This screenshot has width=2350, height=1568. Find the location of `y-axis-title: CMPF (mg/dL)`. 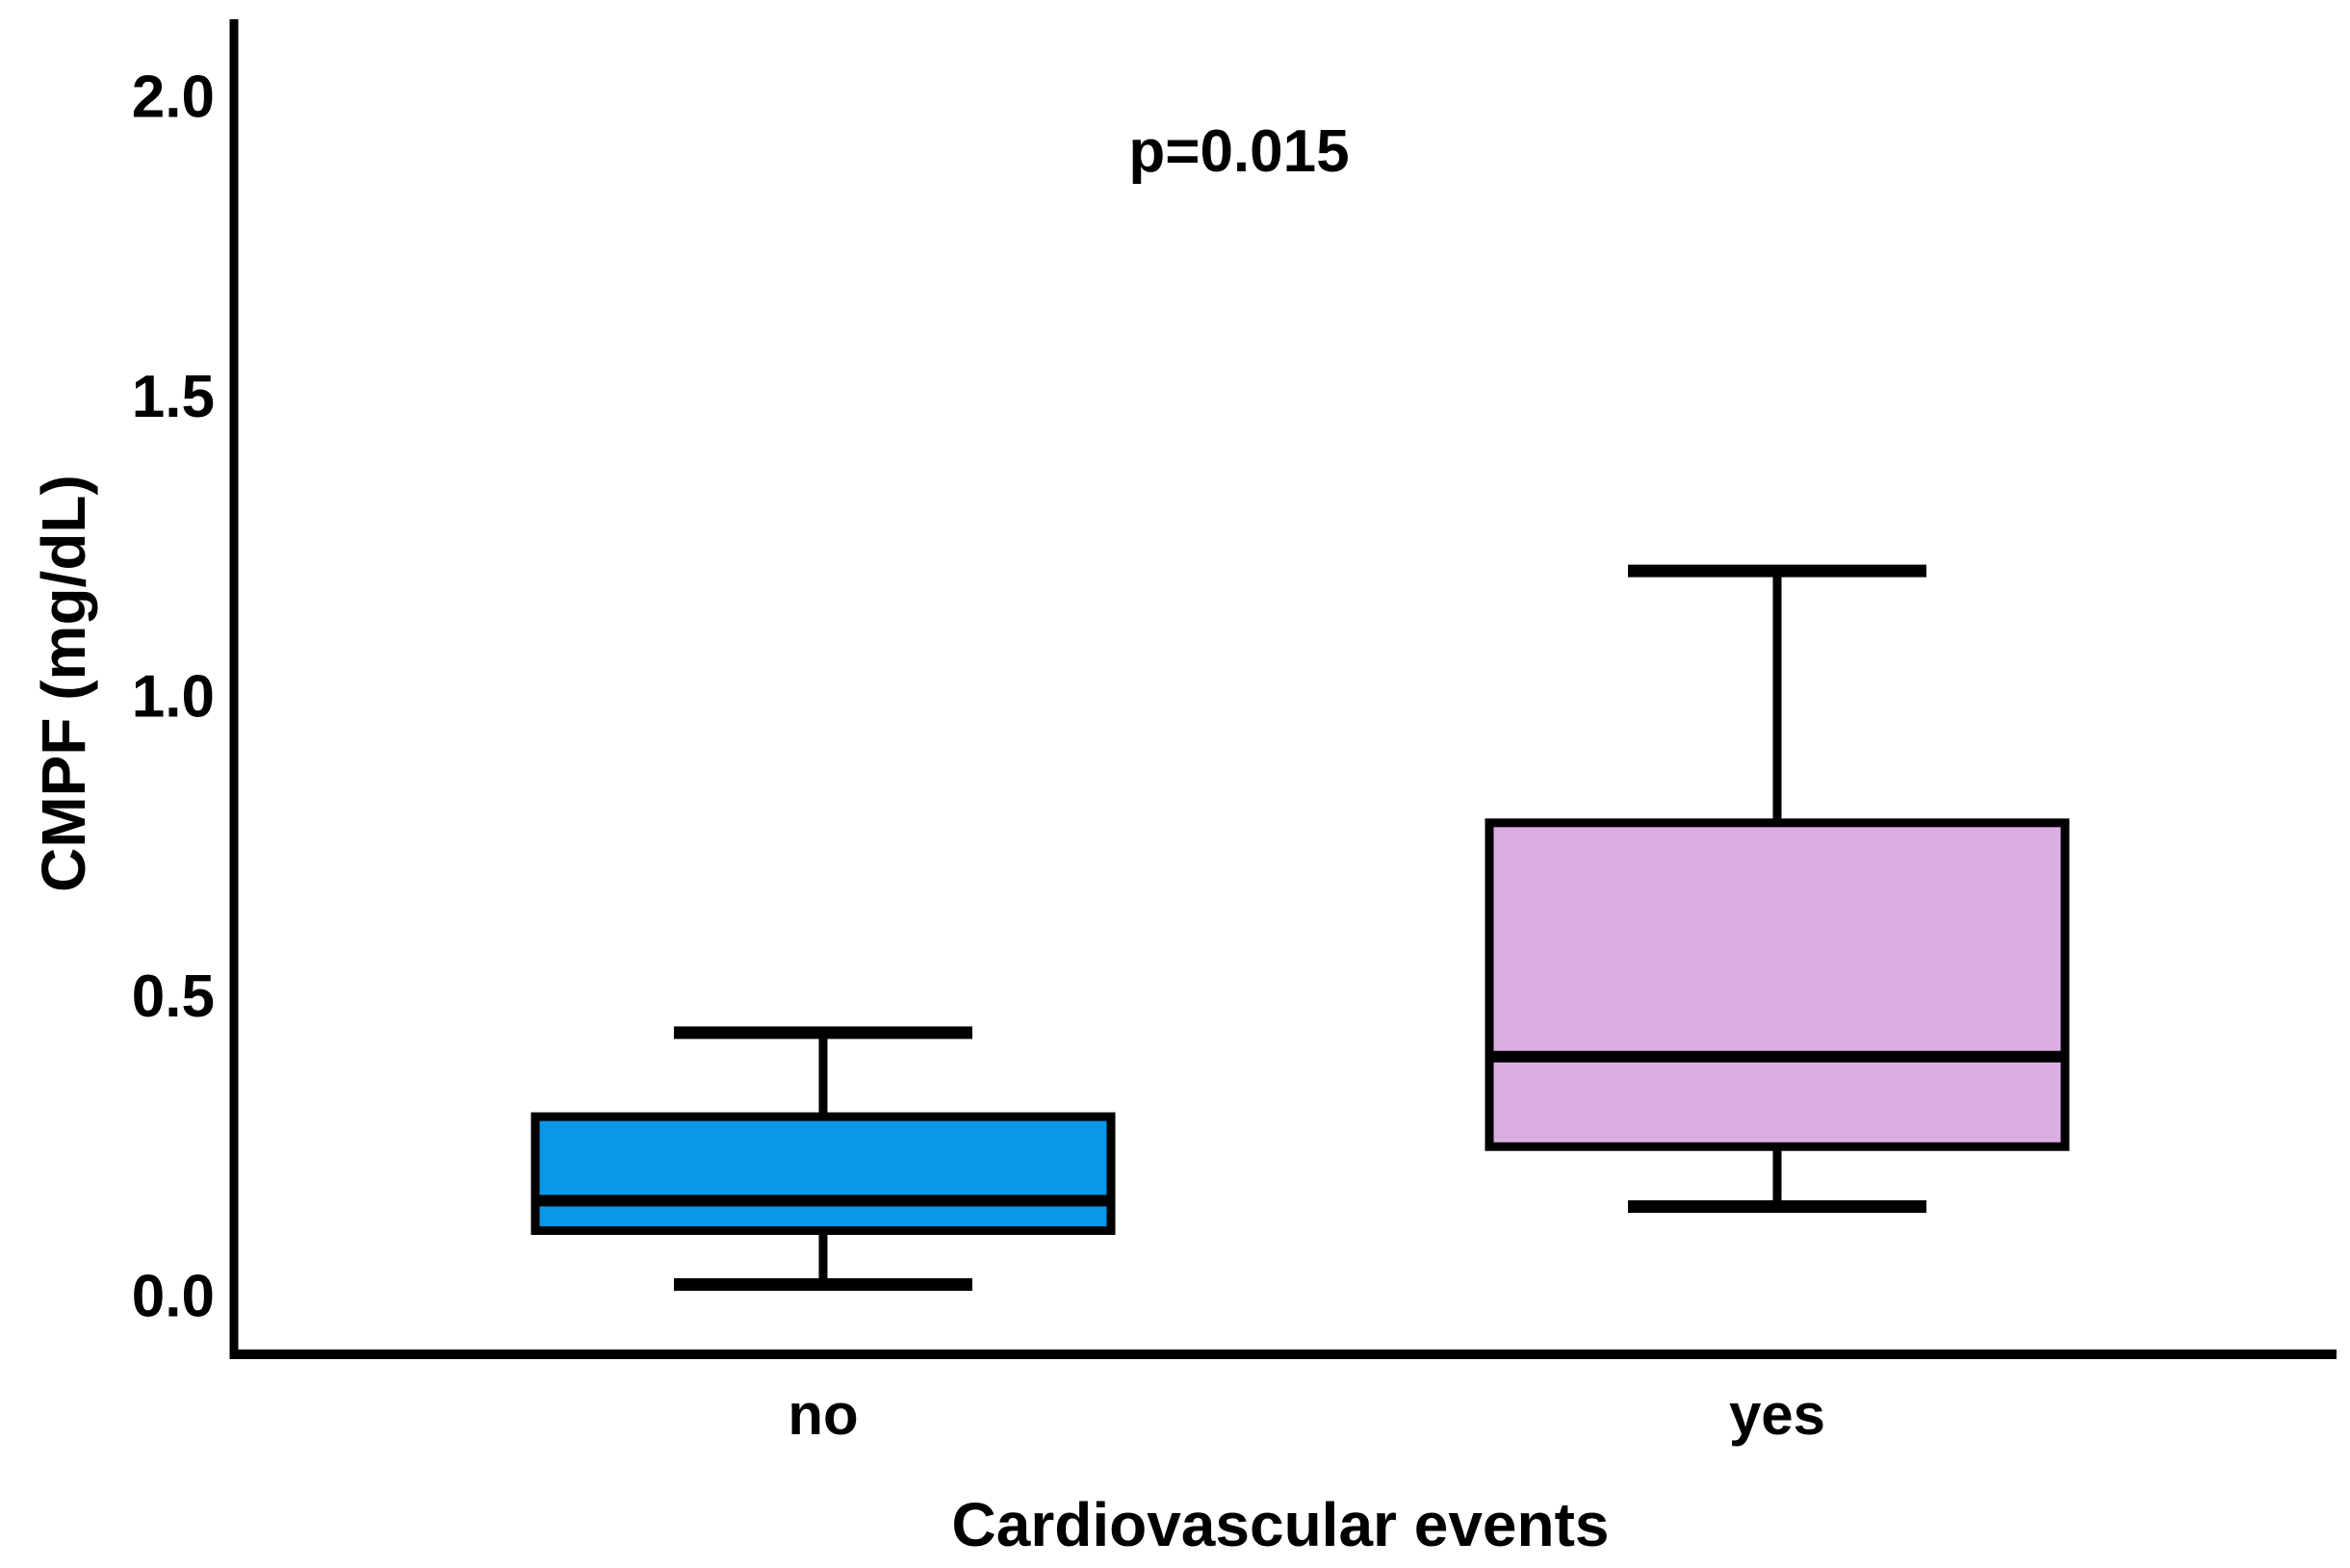

y-axis-title: CMPF (mg/dL) is located at coordinates (63, 683).